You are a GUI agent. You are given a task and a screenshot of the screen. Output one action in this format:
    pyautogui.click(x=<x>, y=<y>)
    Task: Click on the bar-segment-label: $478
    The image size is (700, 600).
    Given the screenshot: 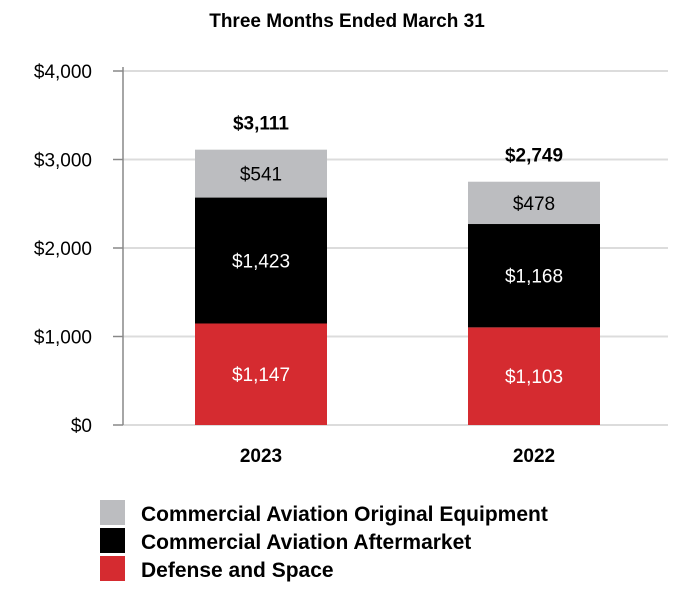 What is the action you would take?
    pyautogui.click(x=534, y=204)
    